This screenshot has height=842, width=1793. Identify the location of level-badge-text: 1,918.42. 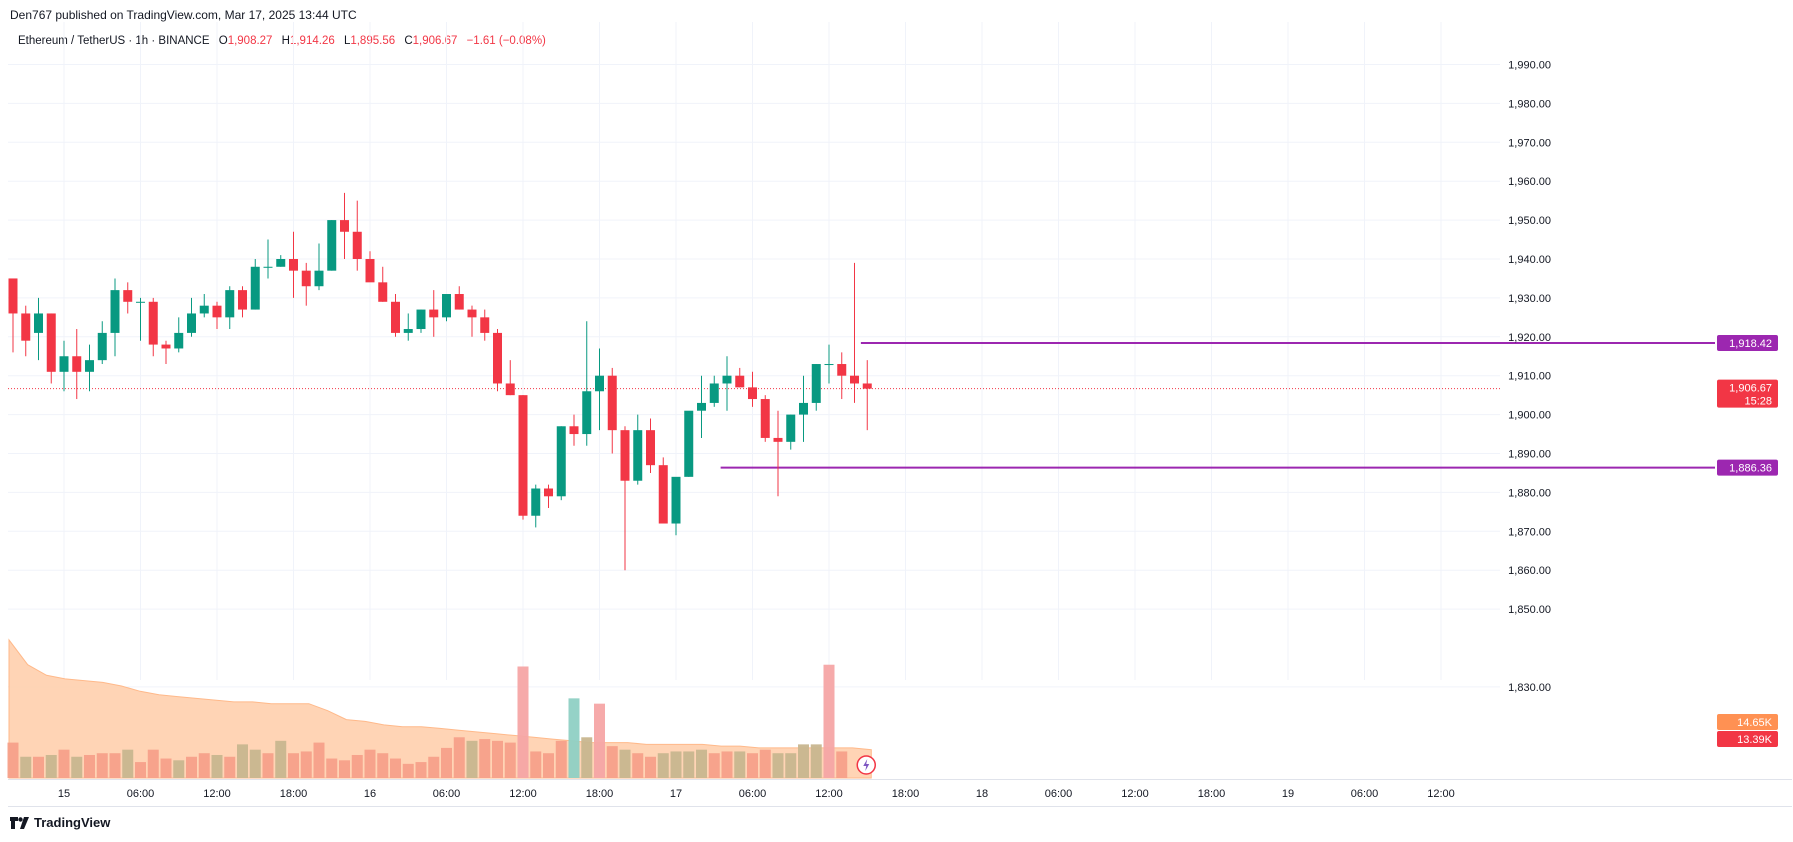
(1750, 344).